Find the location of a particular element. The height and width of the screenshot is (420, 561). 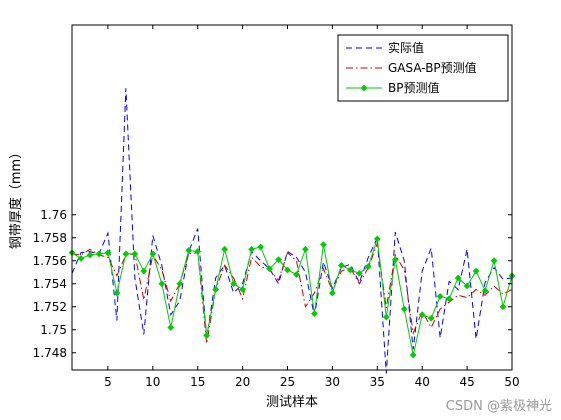

y-tick-label: 1.754 is located at coordinates (50, 284).